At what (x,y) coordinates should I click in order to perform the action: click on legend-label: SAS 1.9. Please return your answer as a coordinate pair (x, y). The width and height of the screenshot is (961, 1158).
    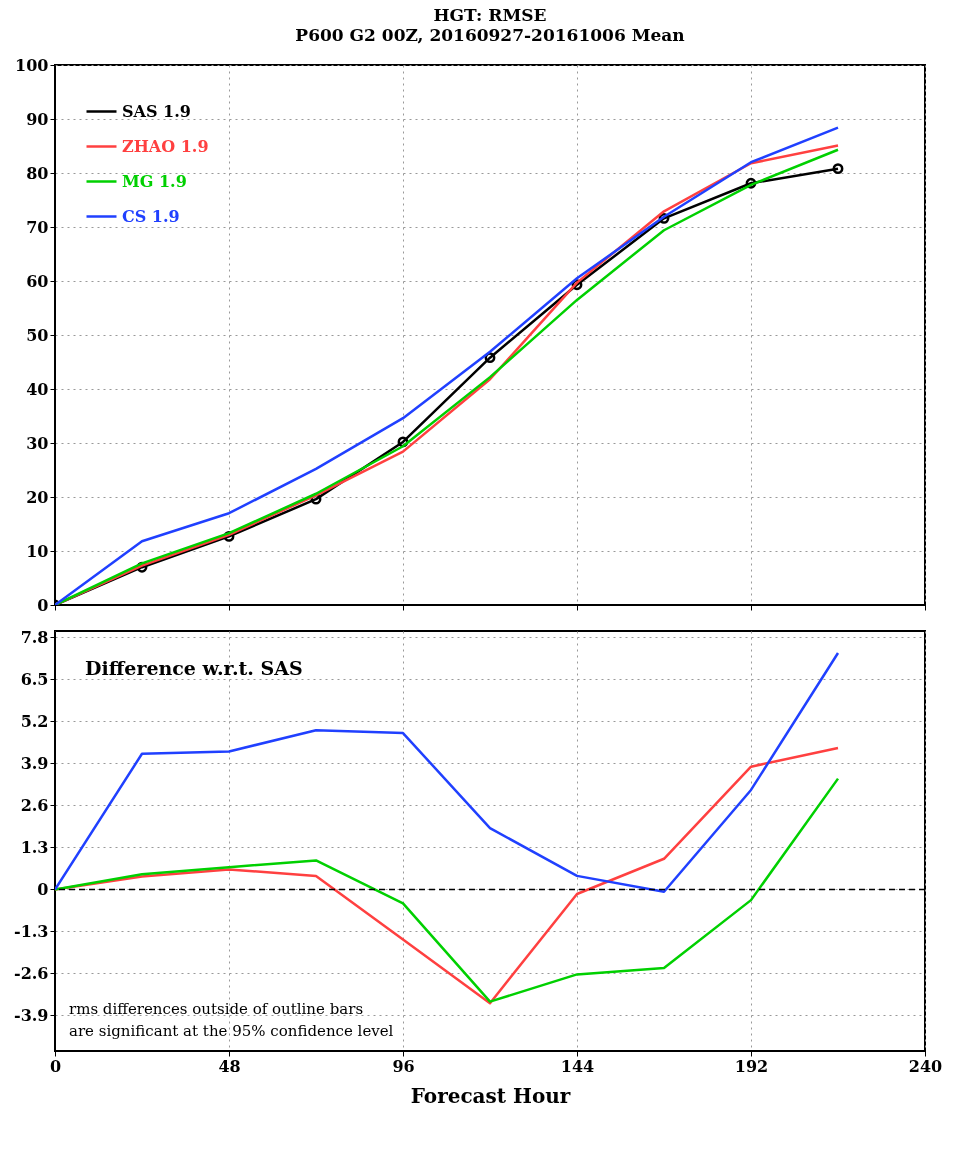
    Looking at the image, I should click on (156, 111).